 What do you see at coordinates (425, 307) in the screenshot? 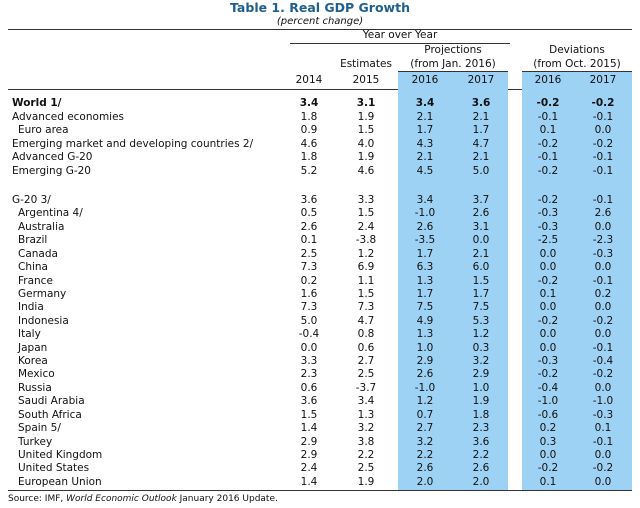
I see `cell-2016-proj: 7.5` at bounding box center [425, 307].